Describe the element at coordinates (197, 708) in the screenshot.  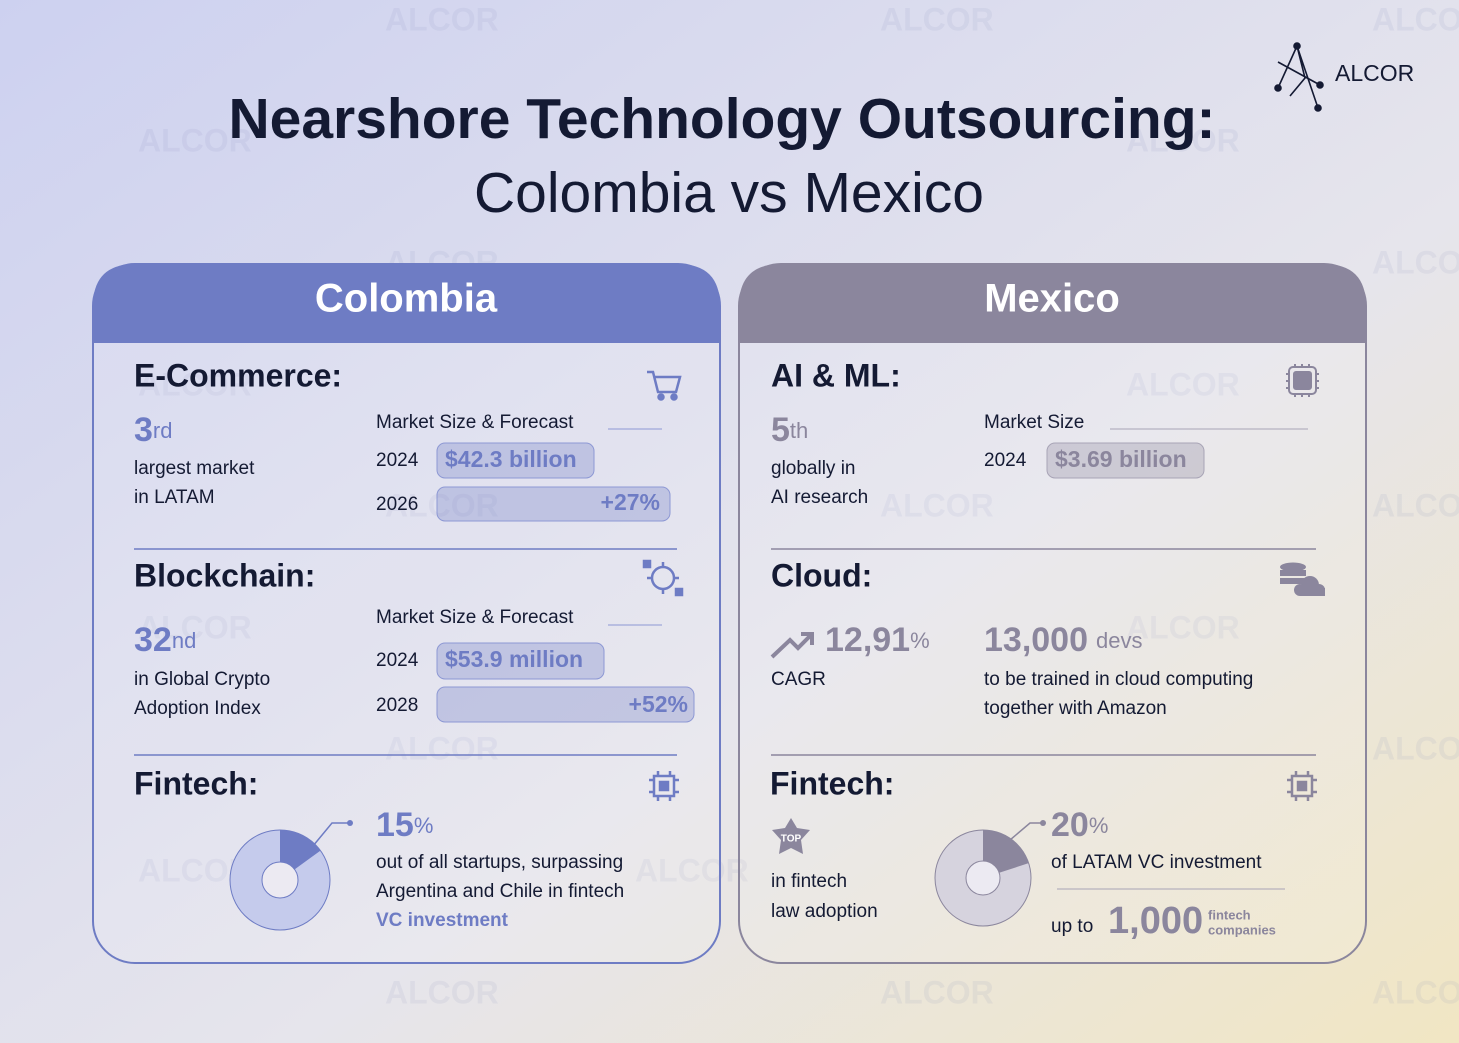
I see `text: Adoption Index` at that location.